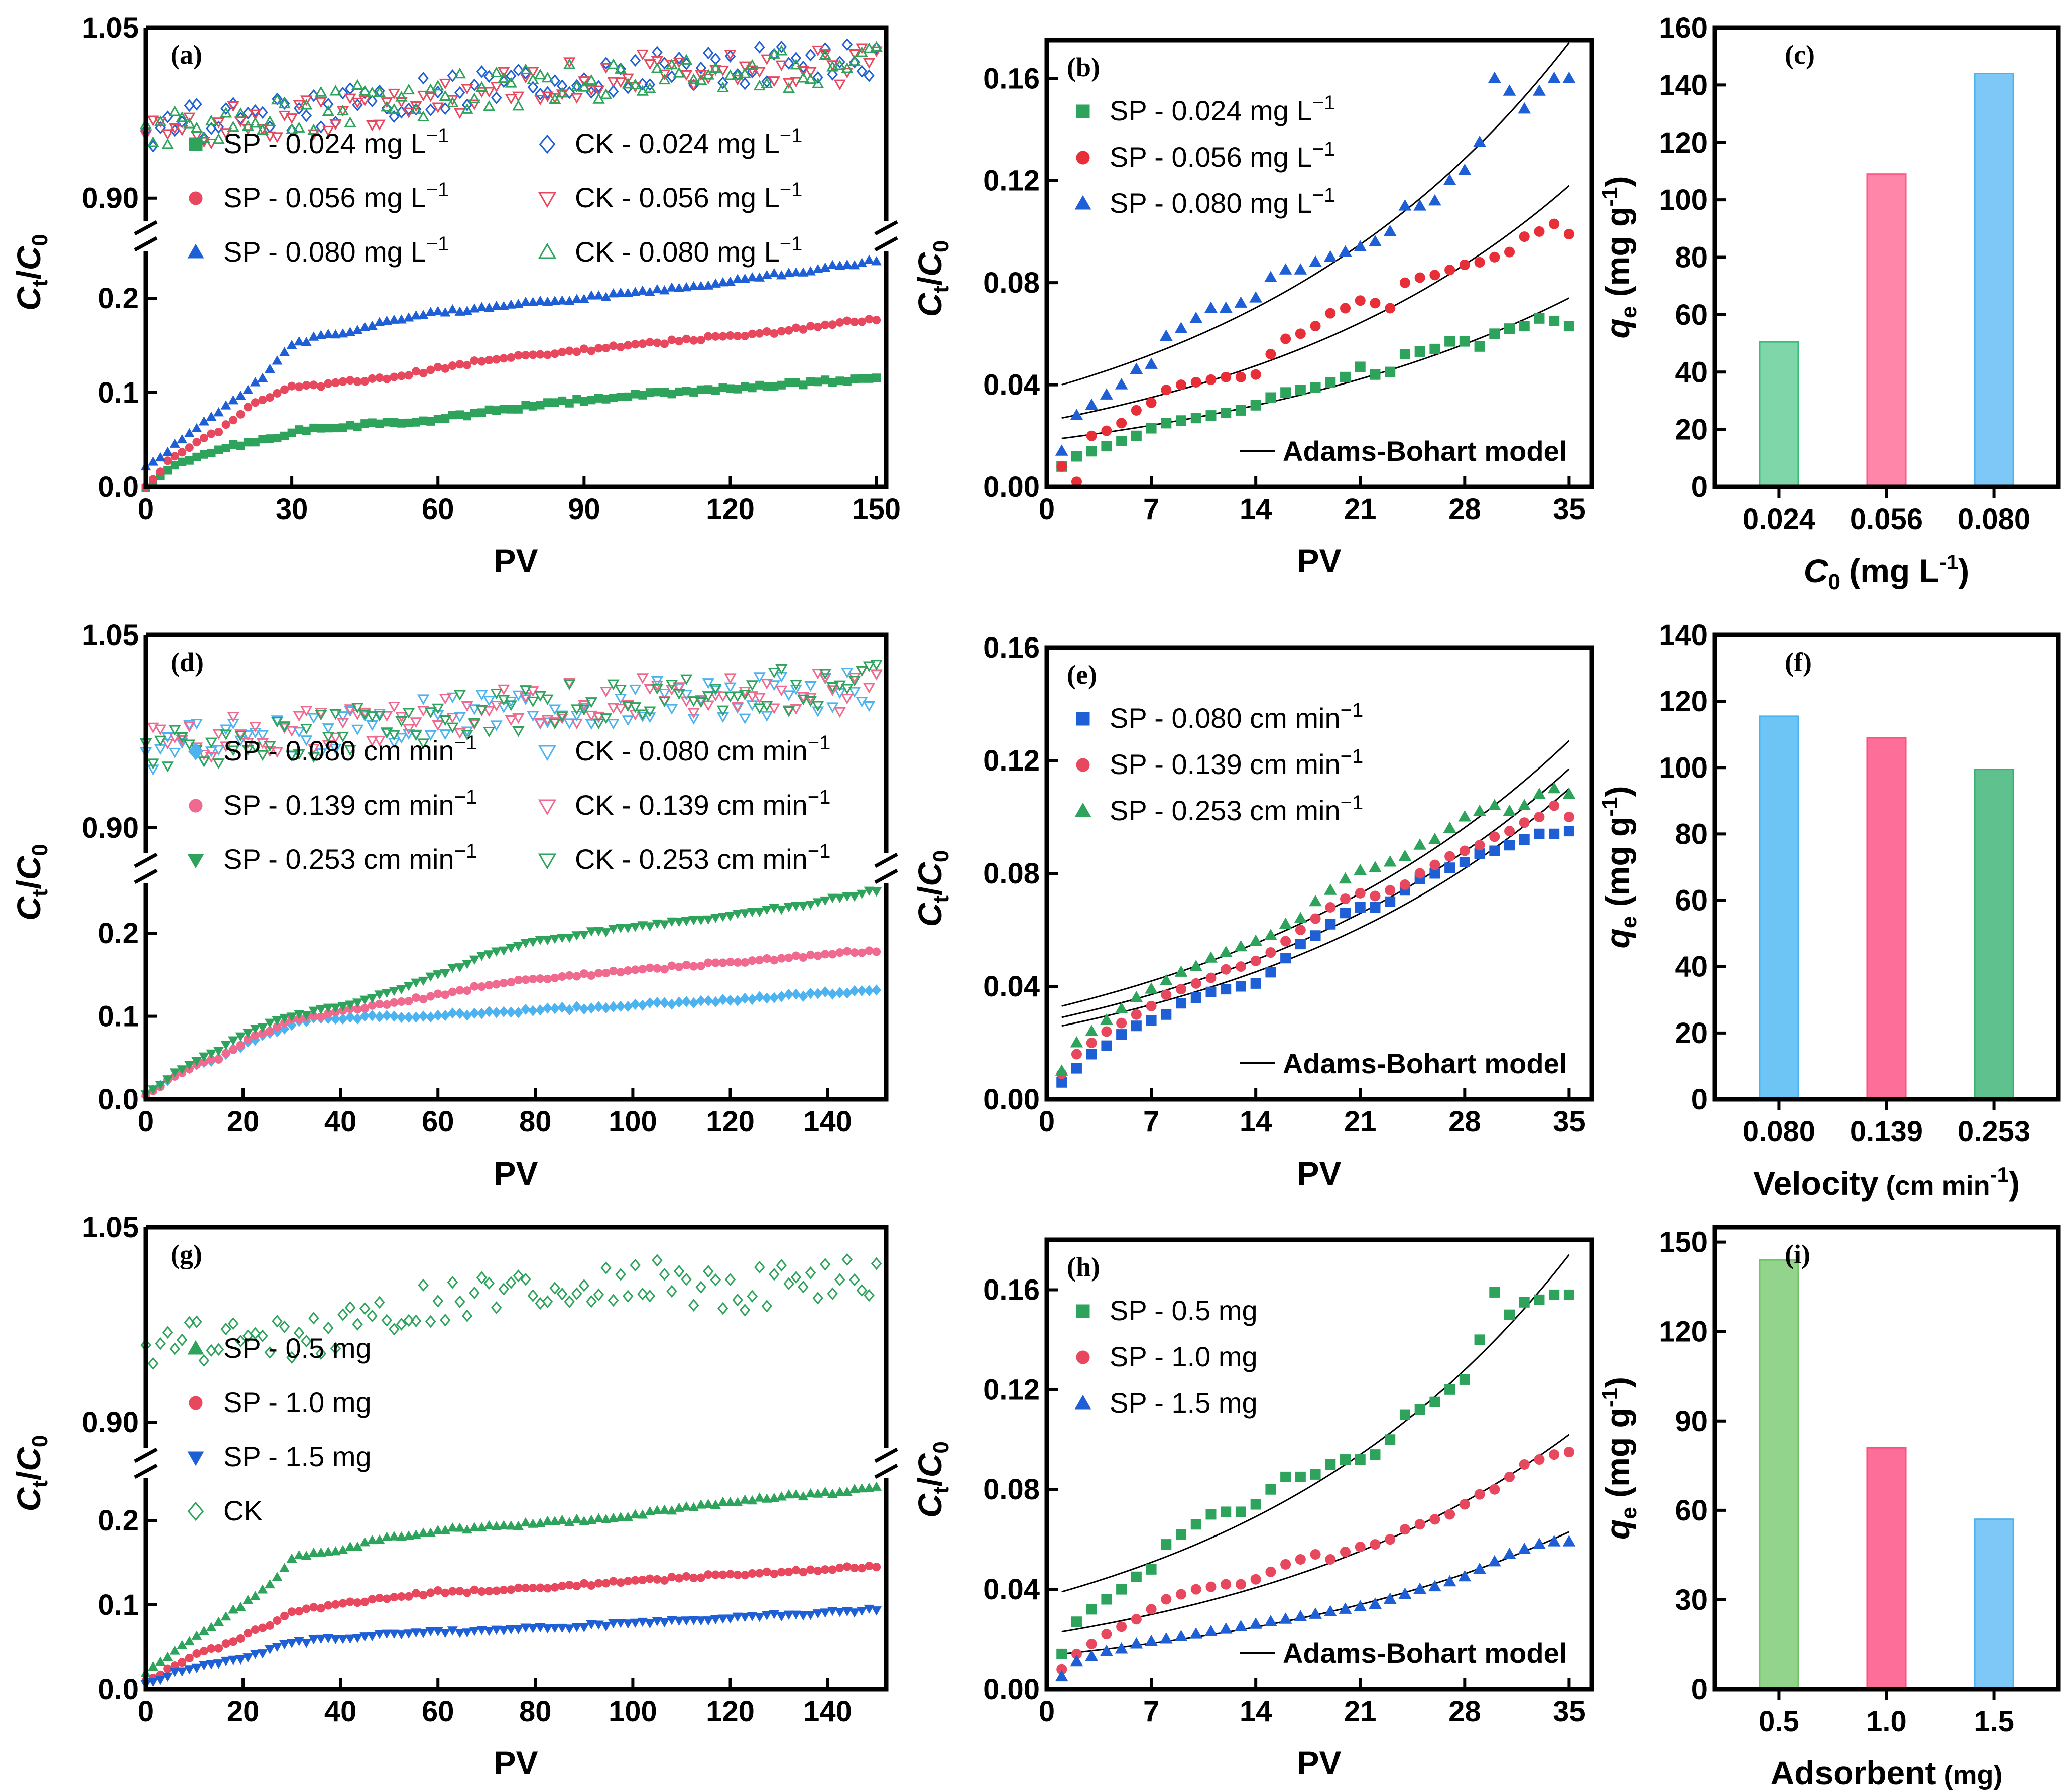 The height and width of the screenshot is (1792, 2065). What do you see at coordinates (535, 1121) in the screenshot?
I see `x-tick-label: 80` at bounding box center [535, 1121].